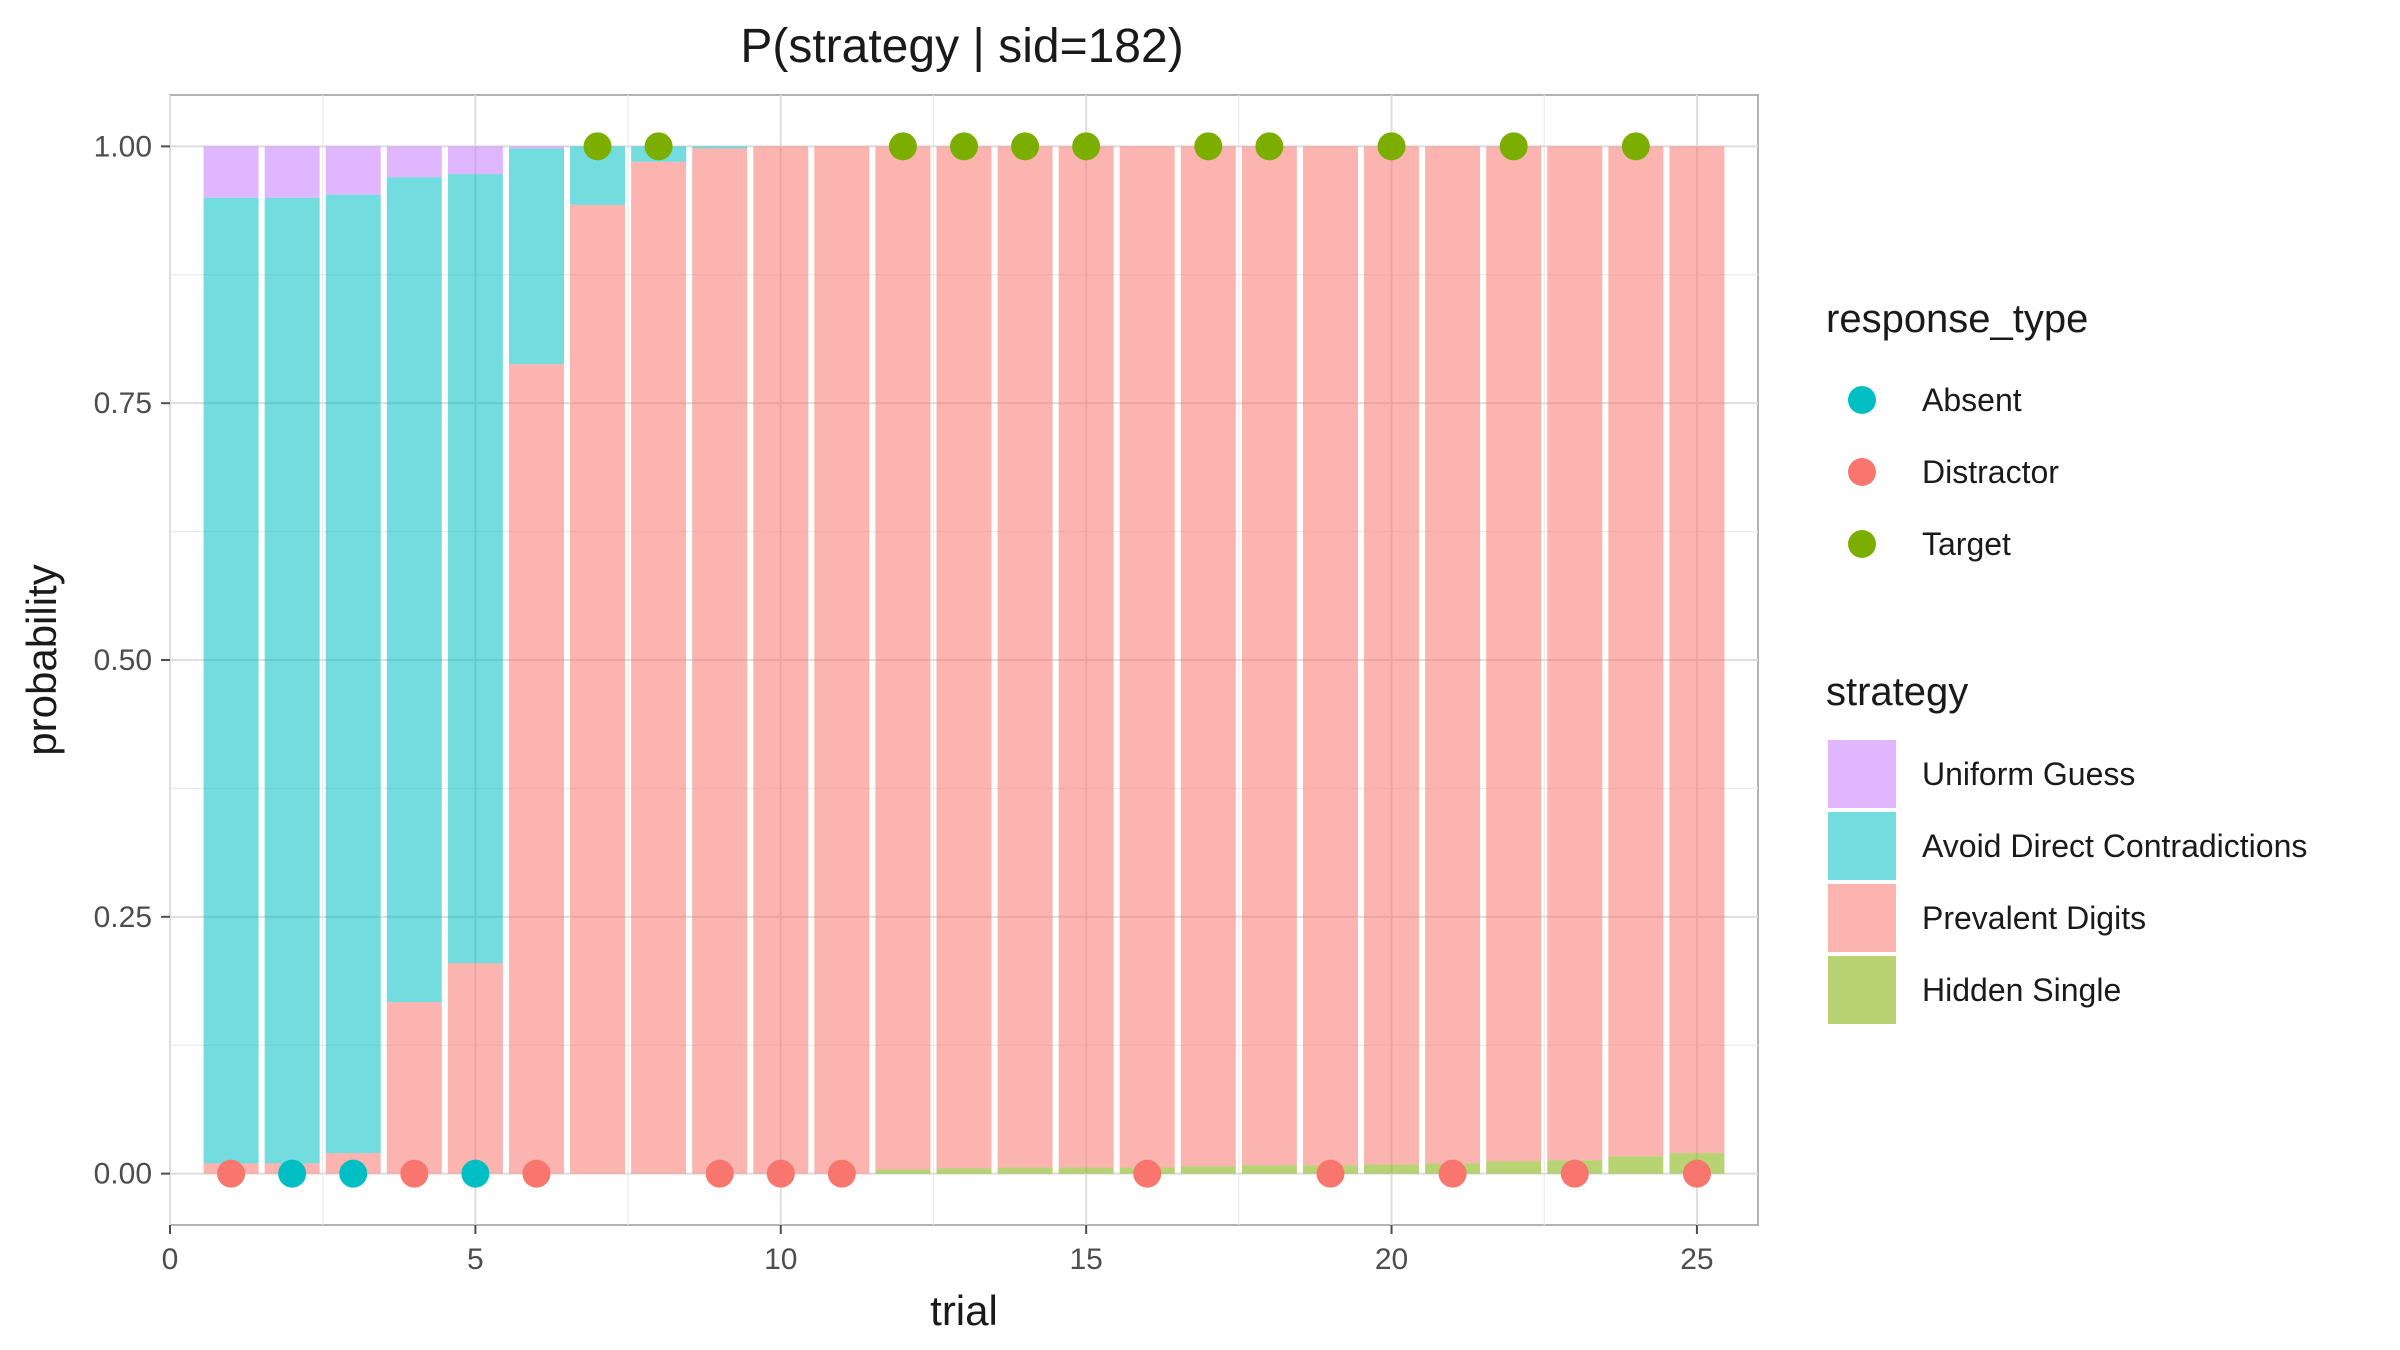 Image resolution: width=2400 pixels, height=1350 pixels. What do you see at coordinates (170, 1259) in the screenshot?
I see `x-tick-label: 0` at bounding box center [170, 1259].